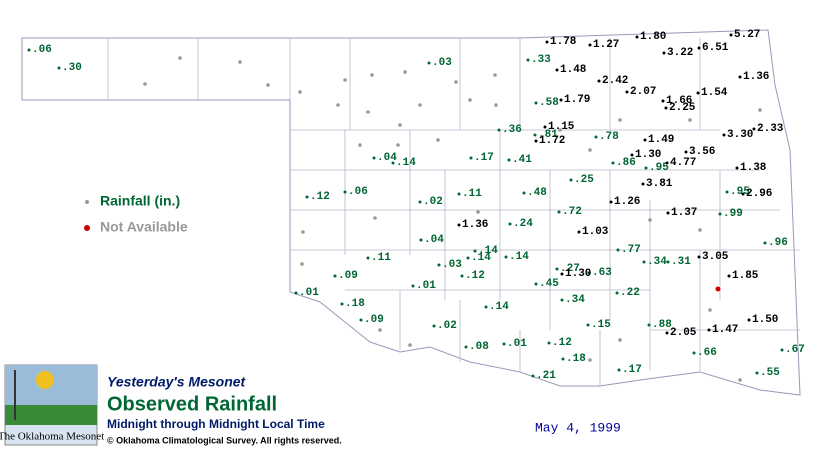 This screenshot has width=820, height=450. I want to click on rainfall-value: .41, so click(522, 160).